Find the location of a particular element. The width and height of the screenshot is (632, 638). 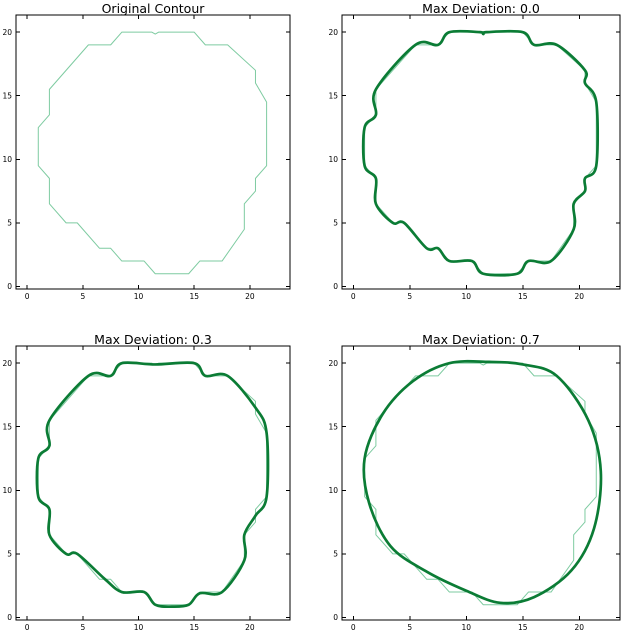

panel-title-dev-0.7: Max Deviation: 0.7 is located at coordinates (481, 339).